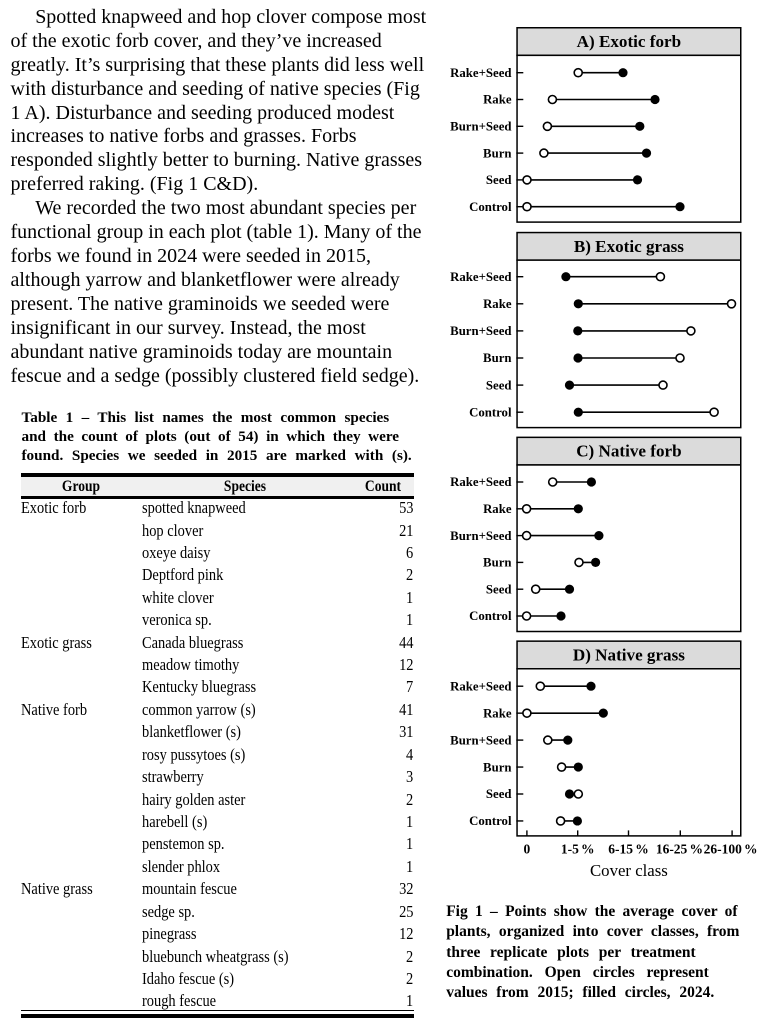  What do you see at coordinates (578, 848) in the screenshot?
I see `svg-text: 1-5 %` at bounding box center [578, 848].